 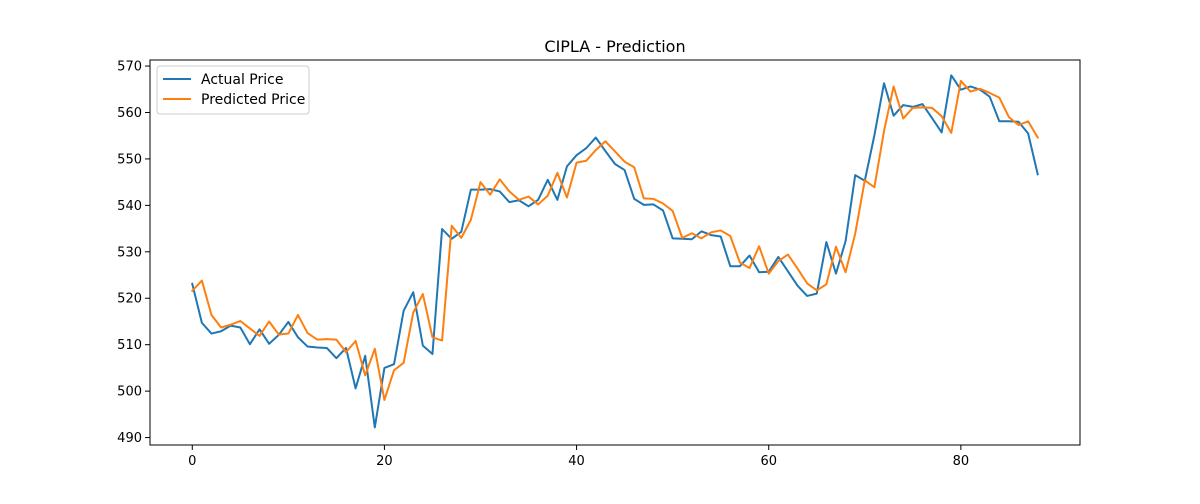 What do you see at coordinates (768, 461) in the screenshot?
I see `x-tick-label: 60` at bounding box center [768, 461].